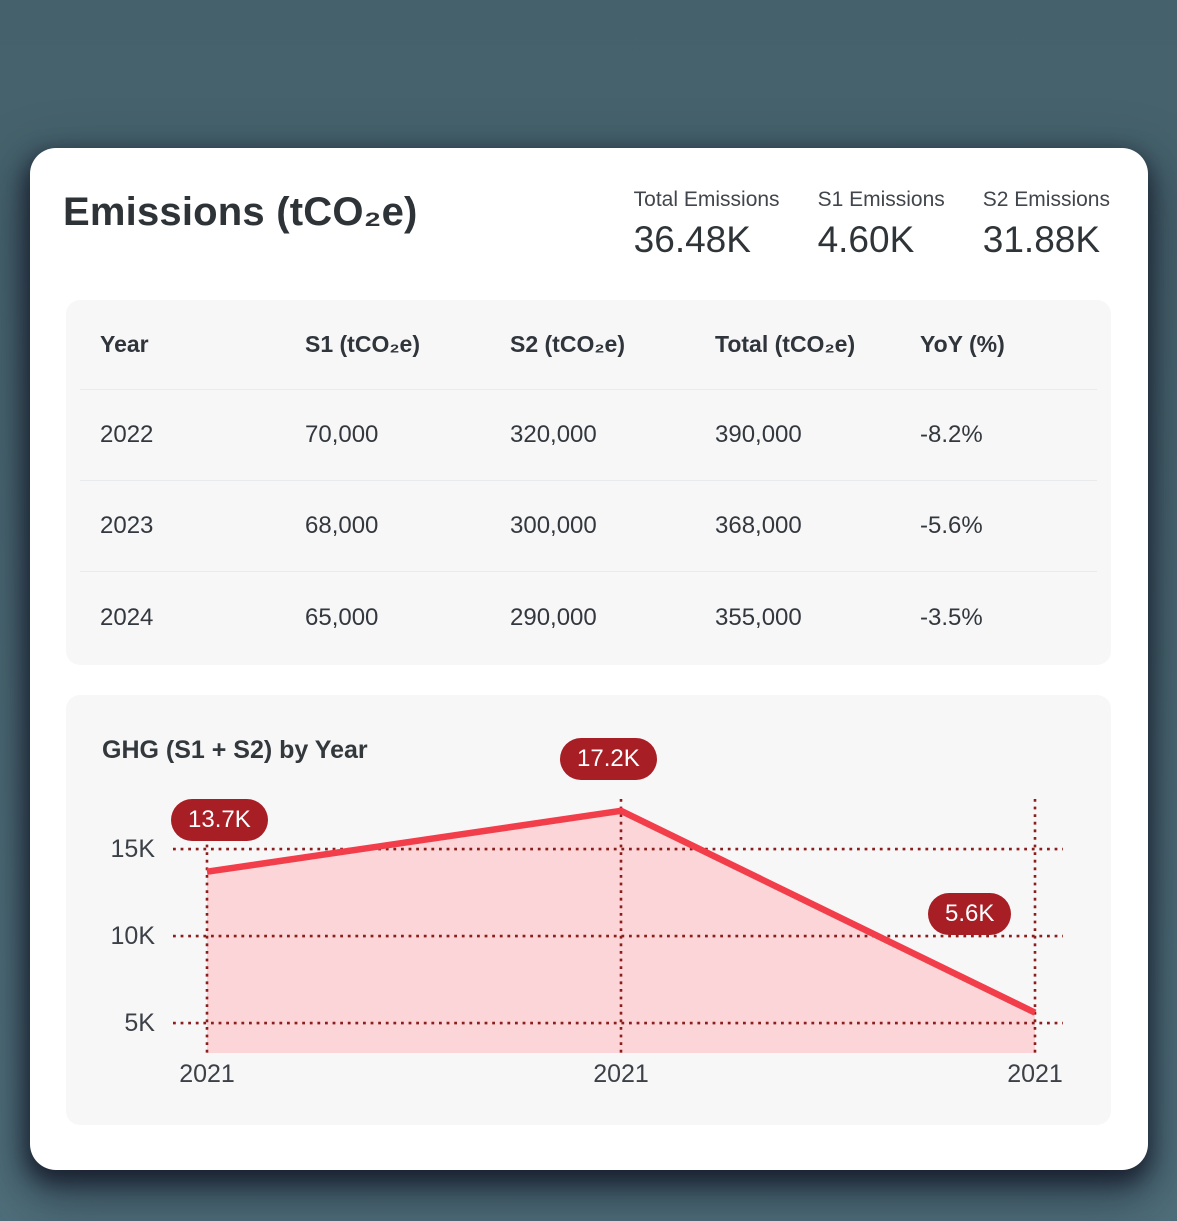 This screenshot has height=1221, width=1177. What do you see at coordinates (132, 849) in the screenshot?
I see `y-tick-label: 15K` at bounding box center [132, 849].